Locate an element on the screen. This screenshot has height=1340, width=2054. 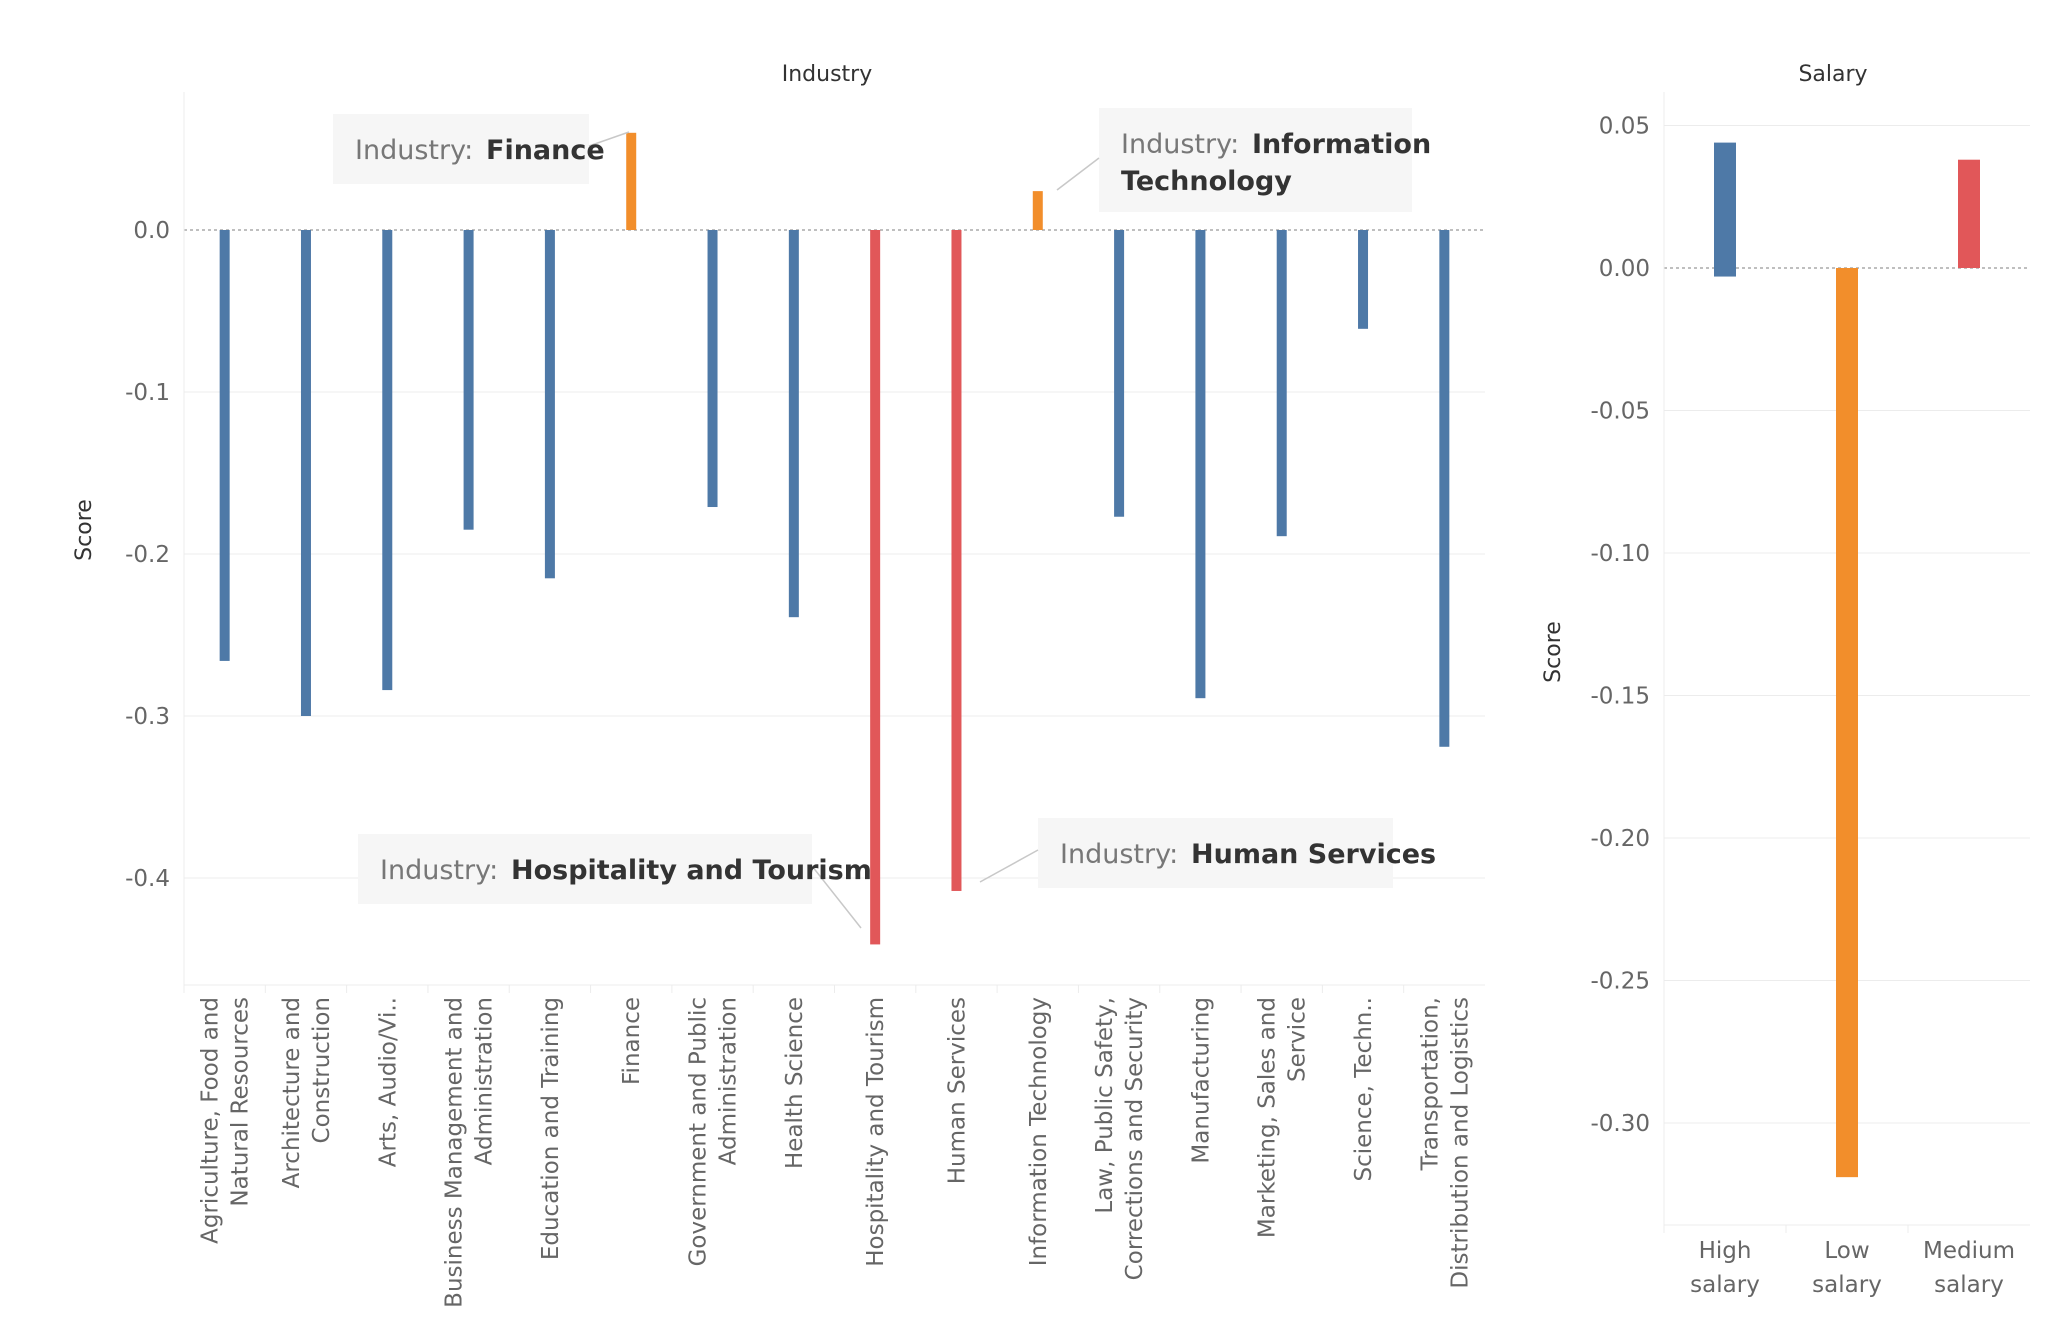
salary-bars is located at coordinates (1847, 660).